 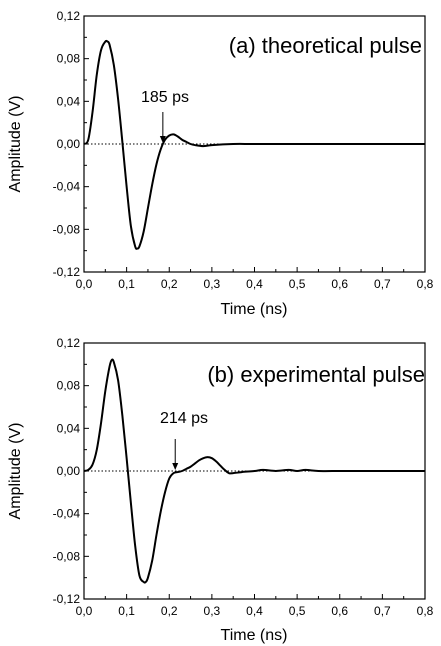 I want to click on chart-title: (b) experimental pulse, so click(x=316, y=374).